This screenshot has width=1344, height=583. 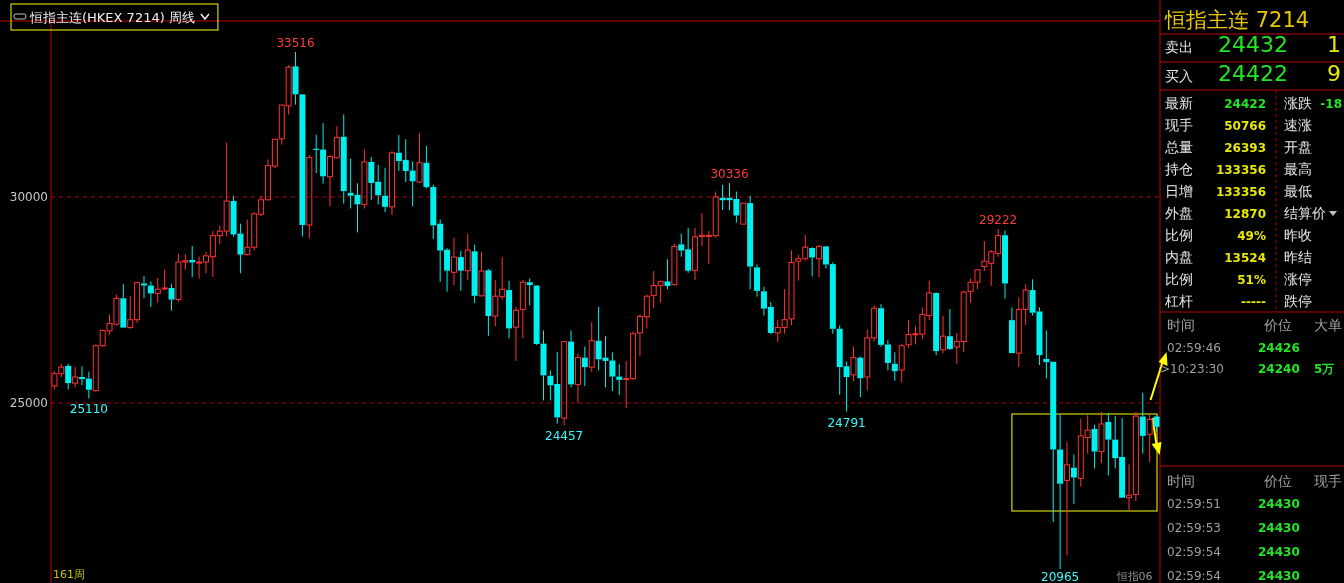 What do you see at coordinates (28, 402) in the screenshot?
I see `y-tick-label: 25000` at bounding box center [28, 402].